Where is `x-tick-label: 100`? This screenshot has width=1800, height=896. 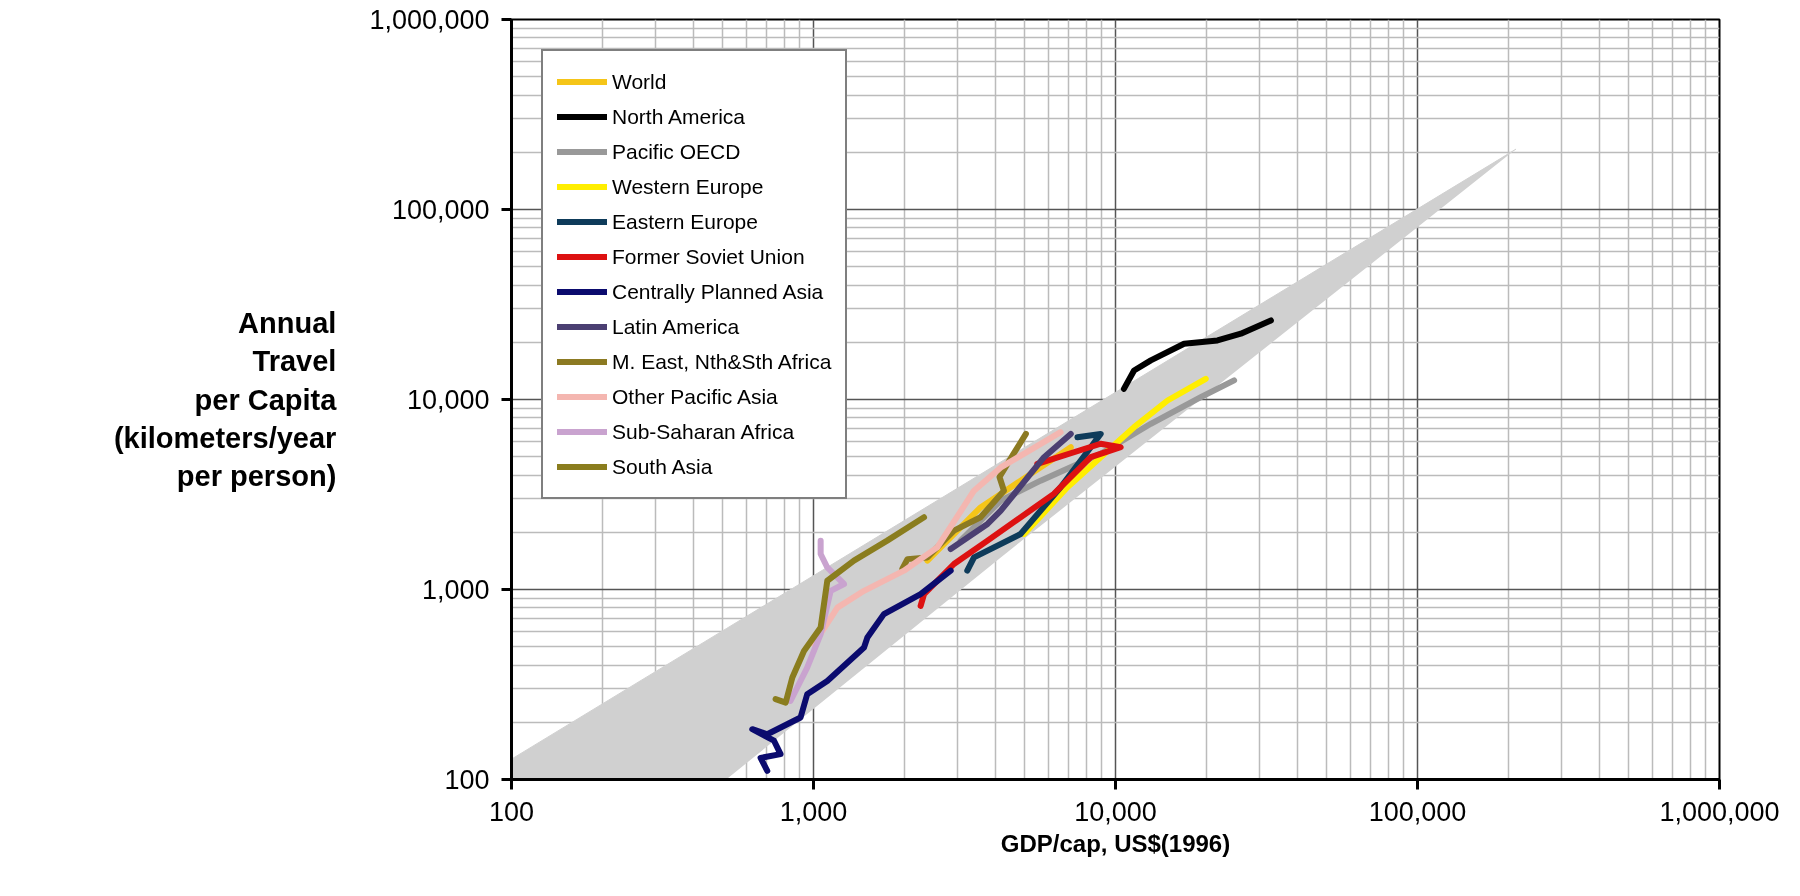 x-tick-label: 100 is located at coordinates (511, 811).